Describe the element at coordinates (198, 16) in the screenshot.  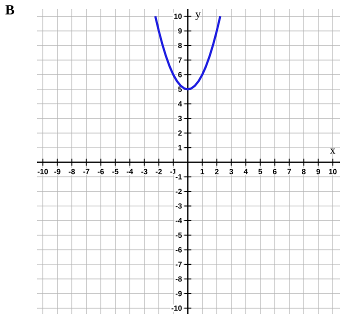
I see `y-axis-title: y` at that location.